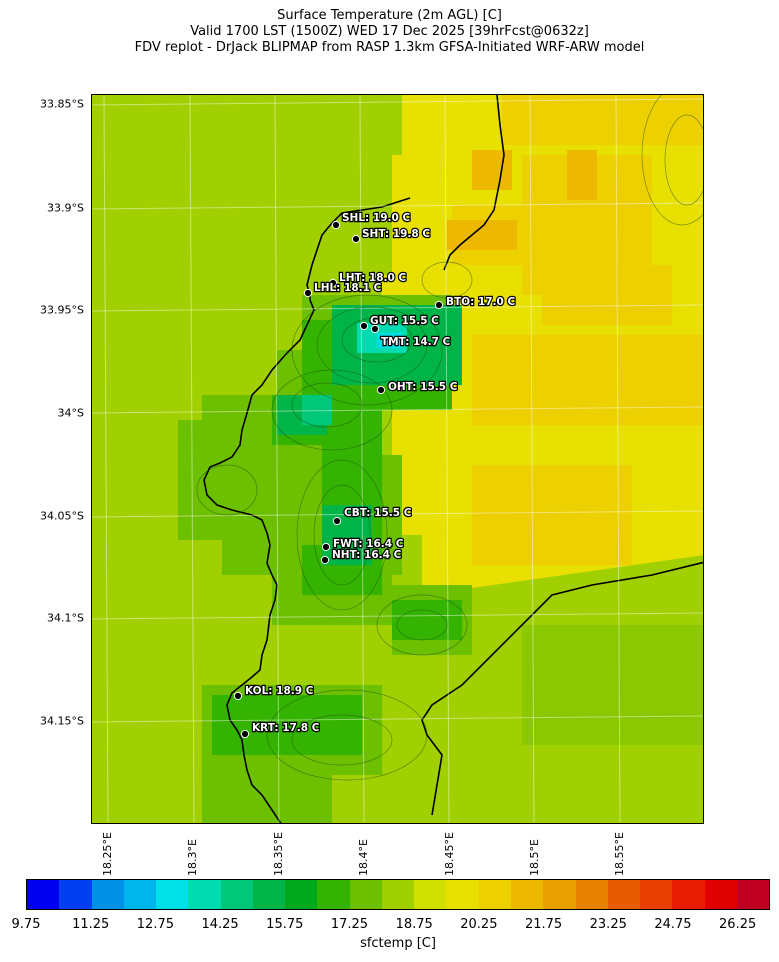  I want to click on station-label-lht: LHT: 18.0 C, so click(372, 278).